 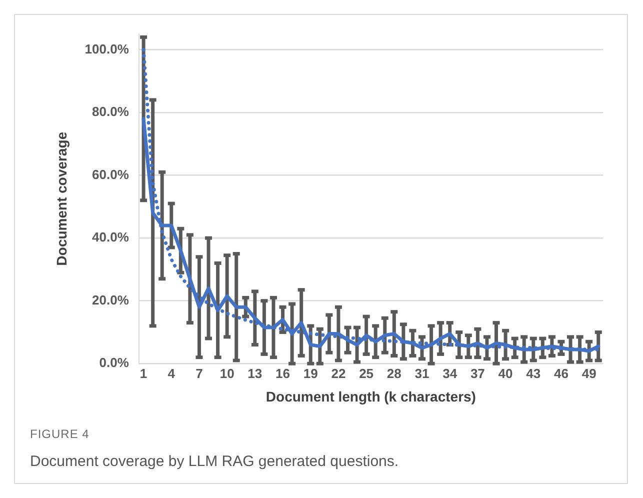 I want to click on caption: FIGURE 4, so click(x=60, y=434).